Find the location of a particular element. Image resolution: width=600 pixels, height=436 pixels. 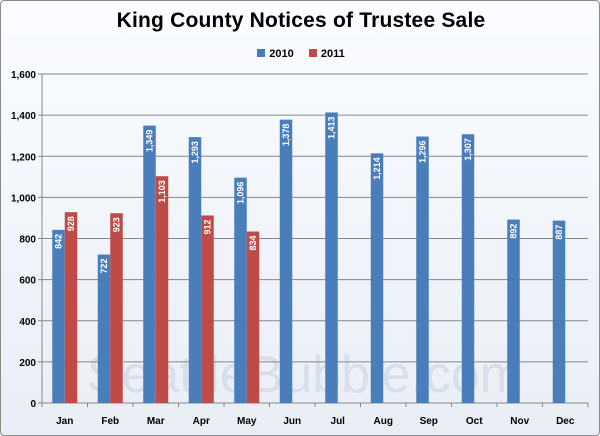

x-tick-label: Sep is located at coordinates (429, 421).